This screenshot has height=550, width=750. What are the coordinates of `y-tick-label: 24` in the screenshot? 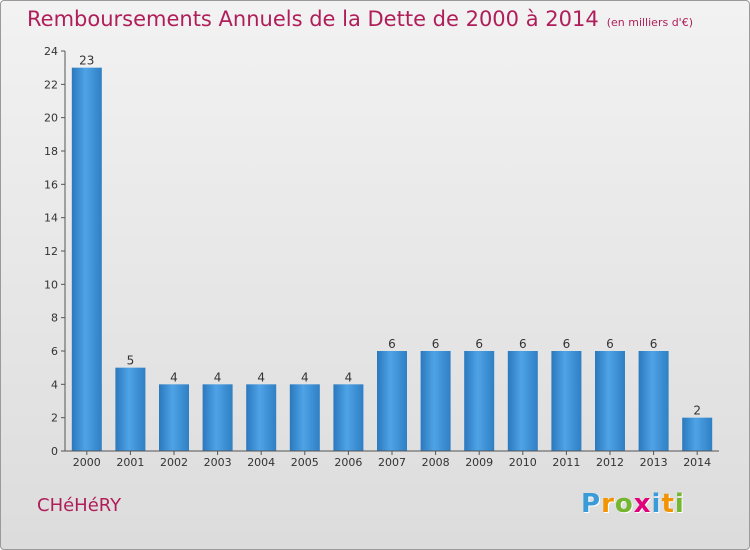 It's located at (51, 51).